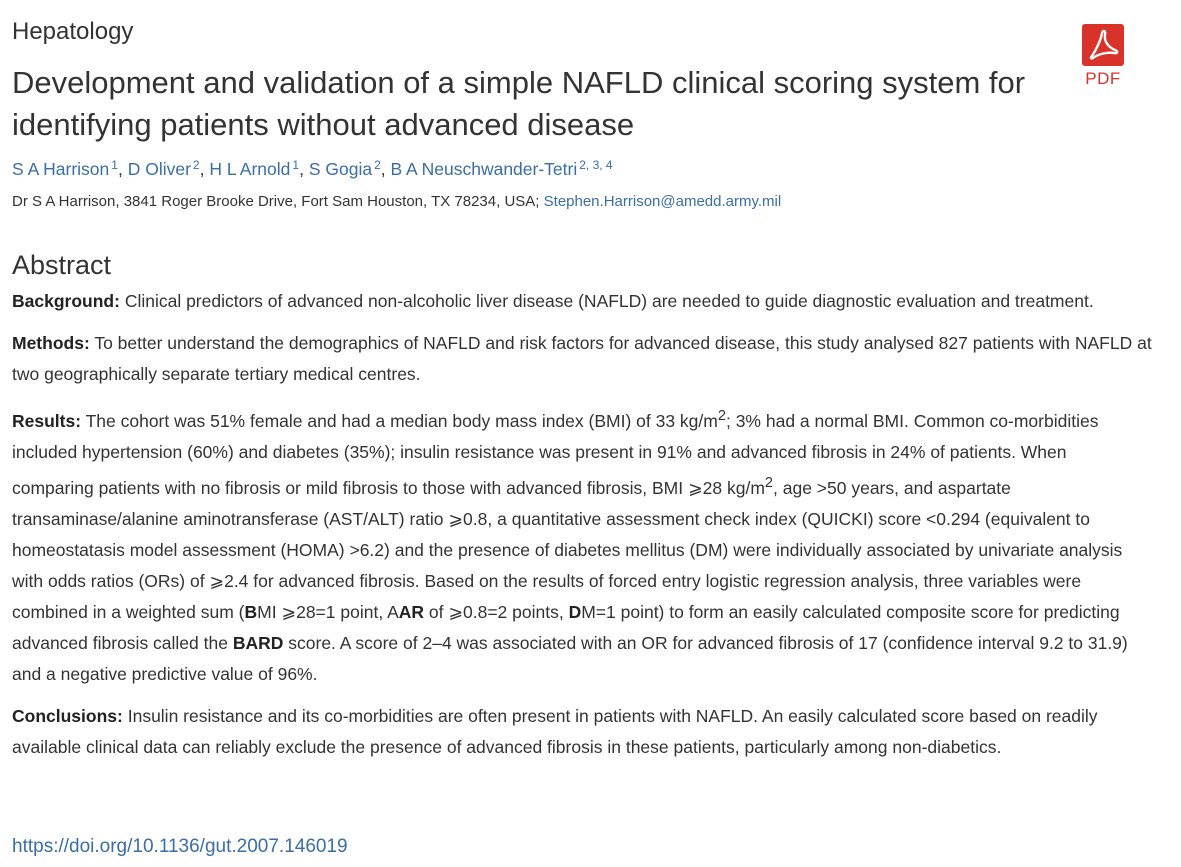 The height and width of the screenshot is (867, 1181). Describe the element at coordinates (65, 168) in the screenshot. I see `author-link-harrison: S A Harrison 1` at that location.